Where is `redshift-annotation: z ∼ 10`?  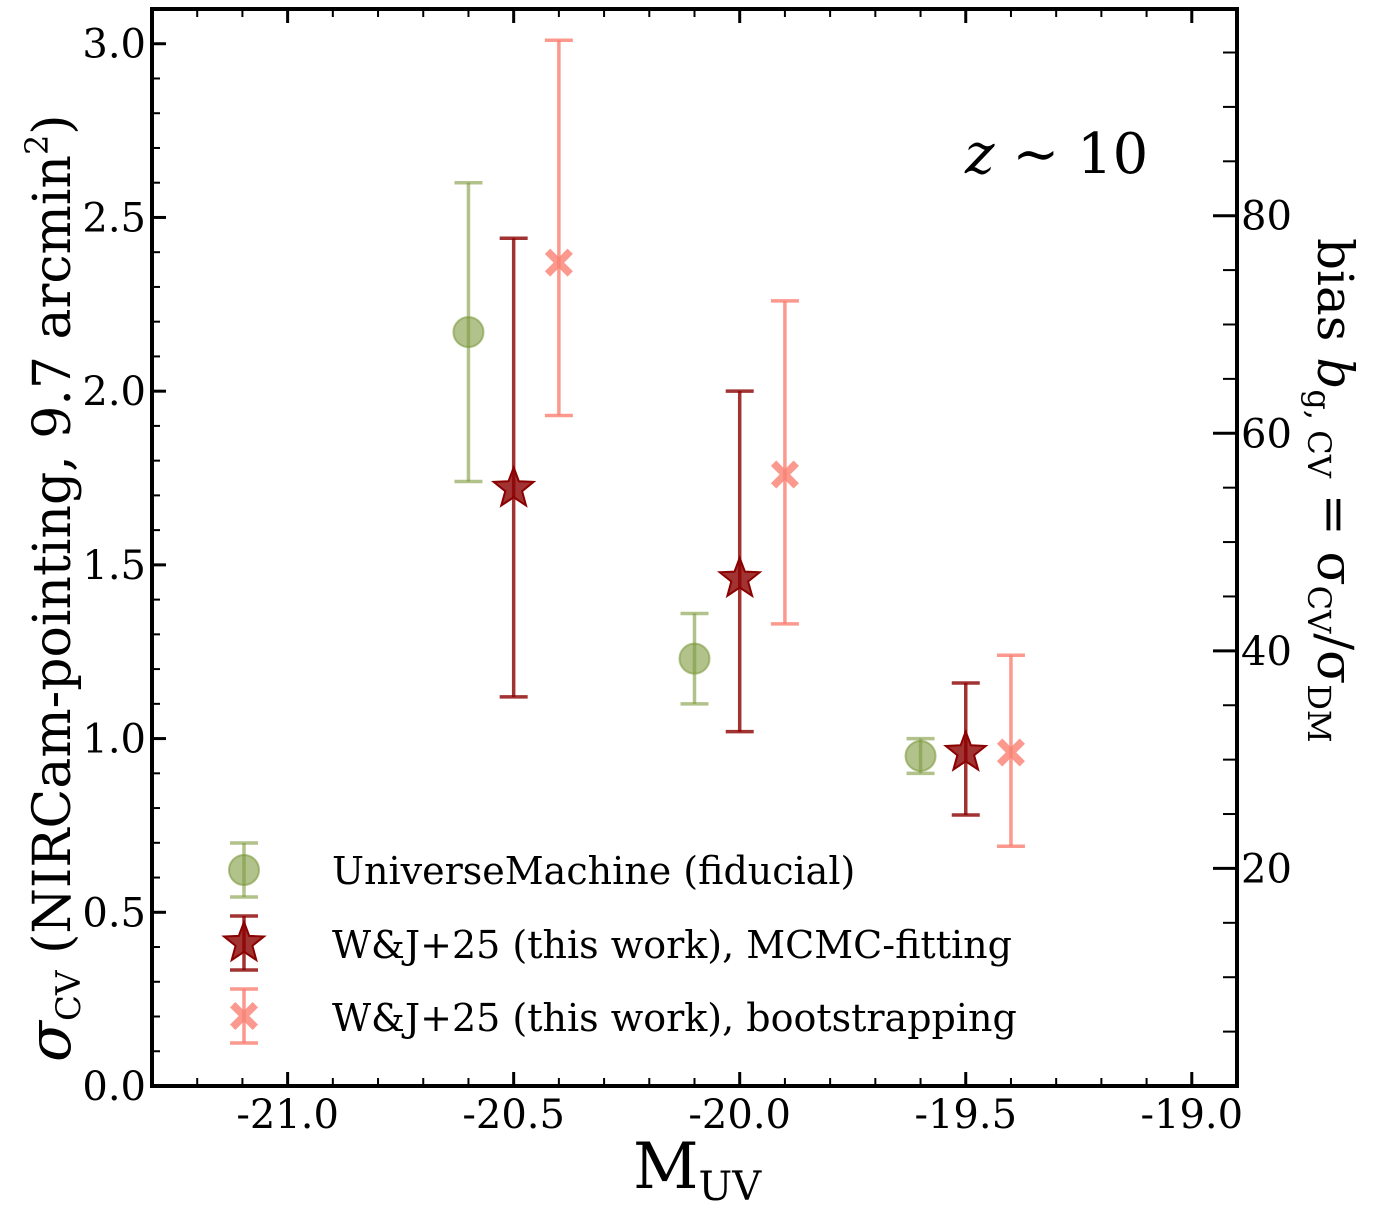 redshift-annotation: z ∼ 10 is located at coordinates (1056, 154).